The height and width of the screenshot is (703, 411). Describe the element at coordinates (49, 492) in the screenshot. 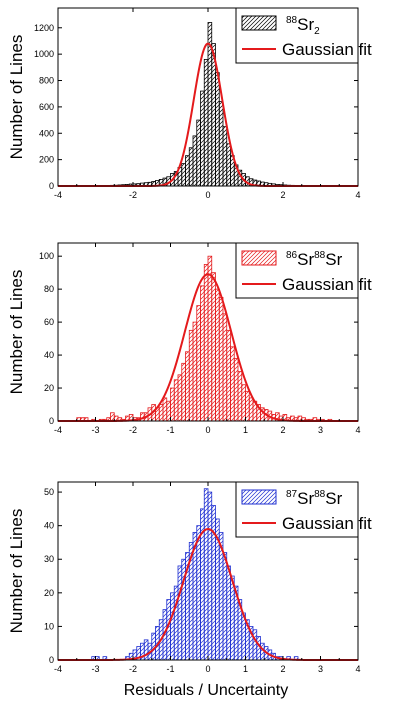

I see `y-tick-label: 50` at that location.